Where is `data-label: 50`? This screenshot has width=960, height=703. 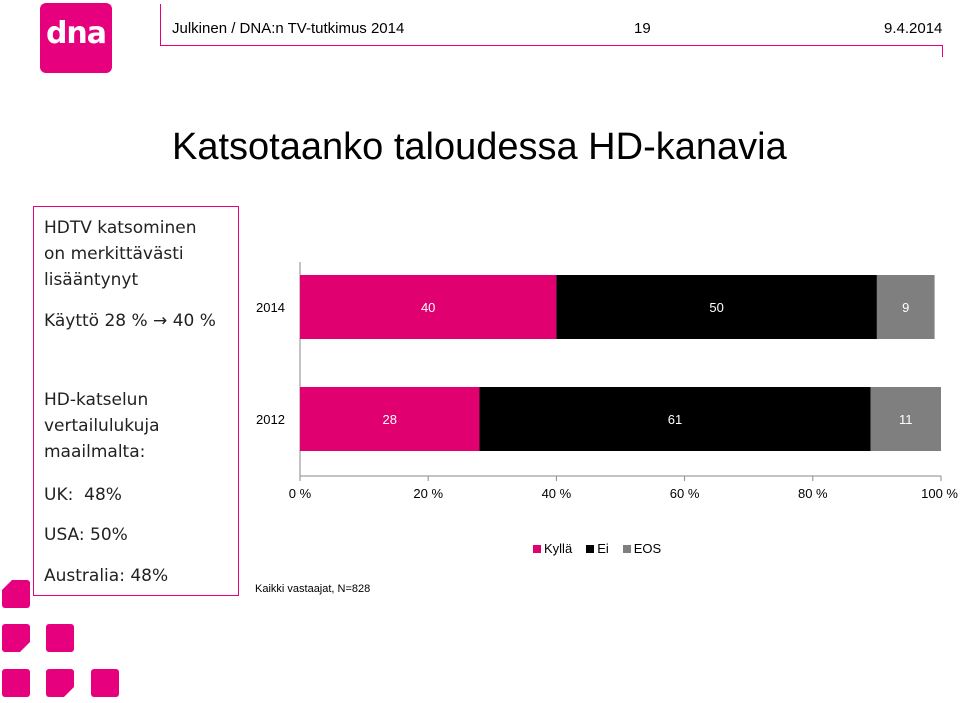 data-label: 50 is located at coordinates (716, 307).